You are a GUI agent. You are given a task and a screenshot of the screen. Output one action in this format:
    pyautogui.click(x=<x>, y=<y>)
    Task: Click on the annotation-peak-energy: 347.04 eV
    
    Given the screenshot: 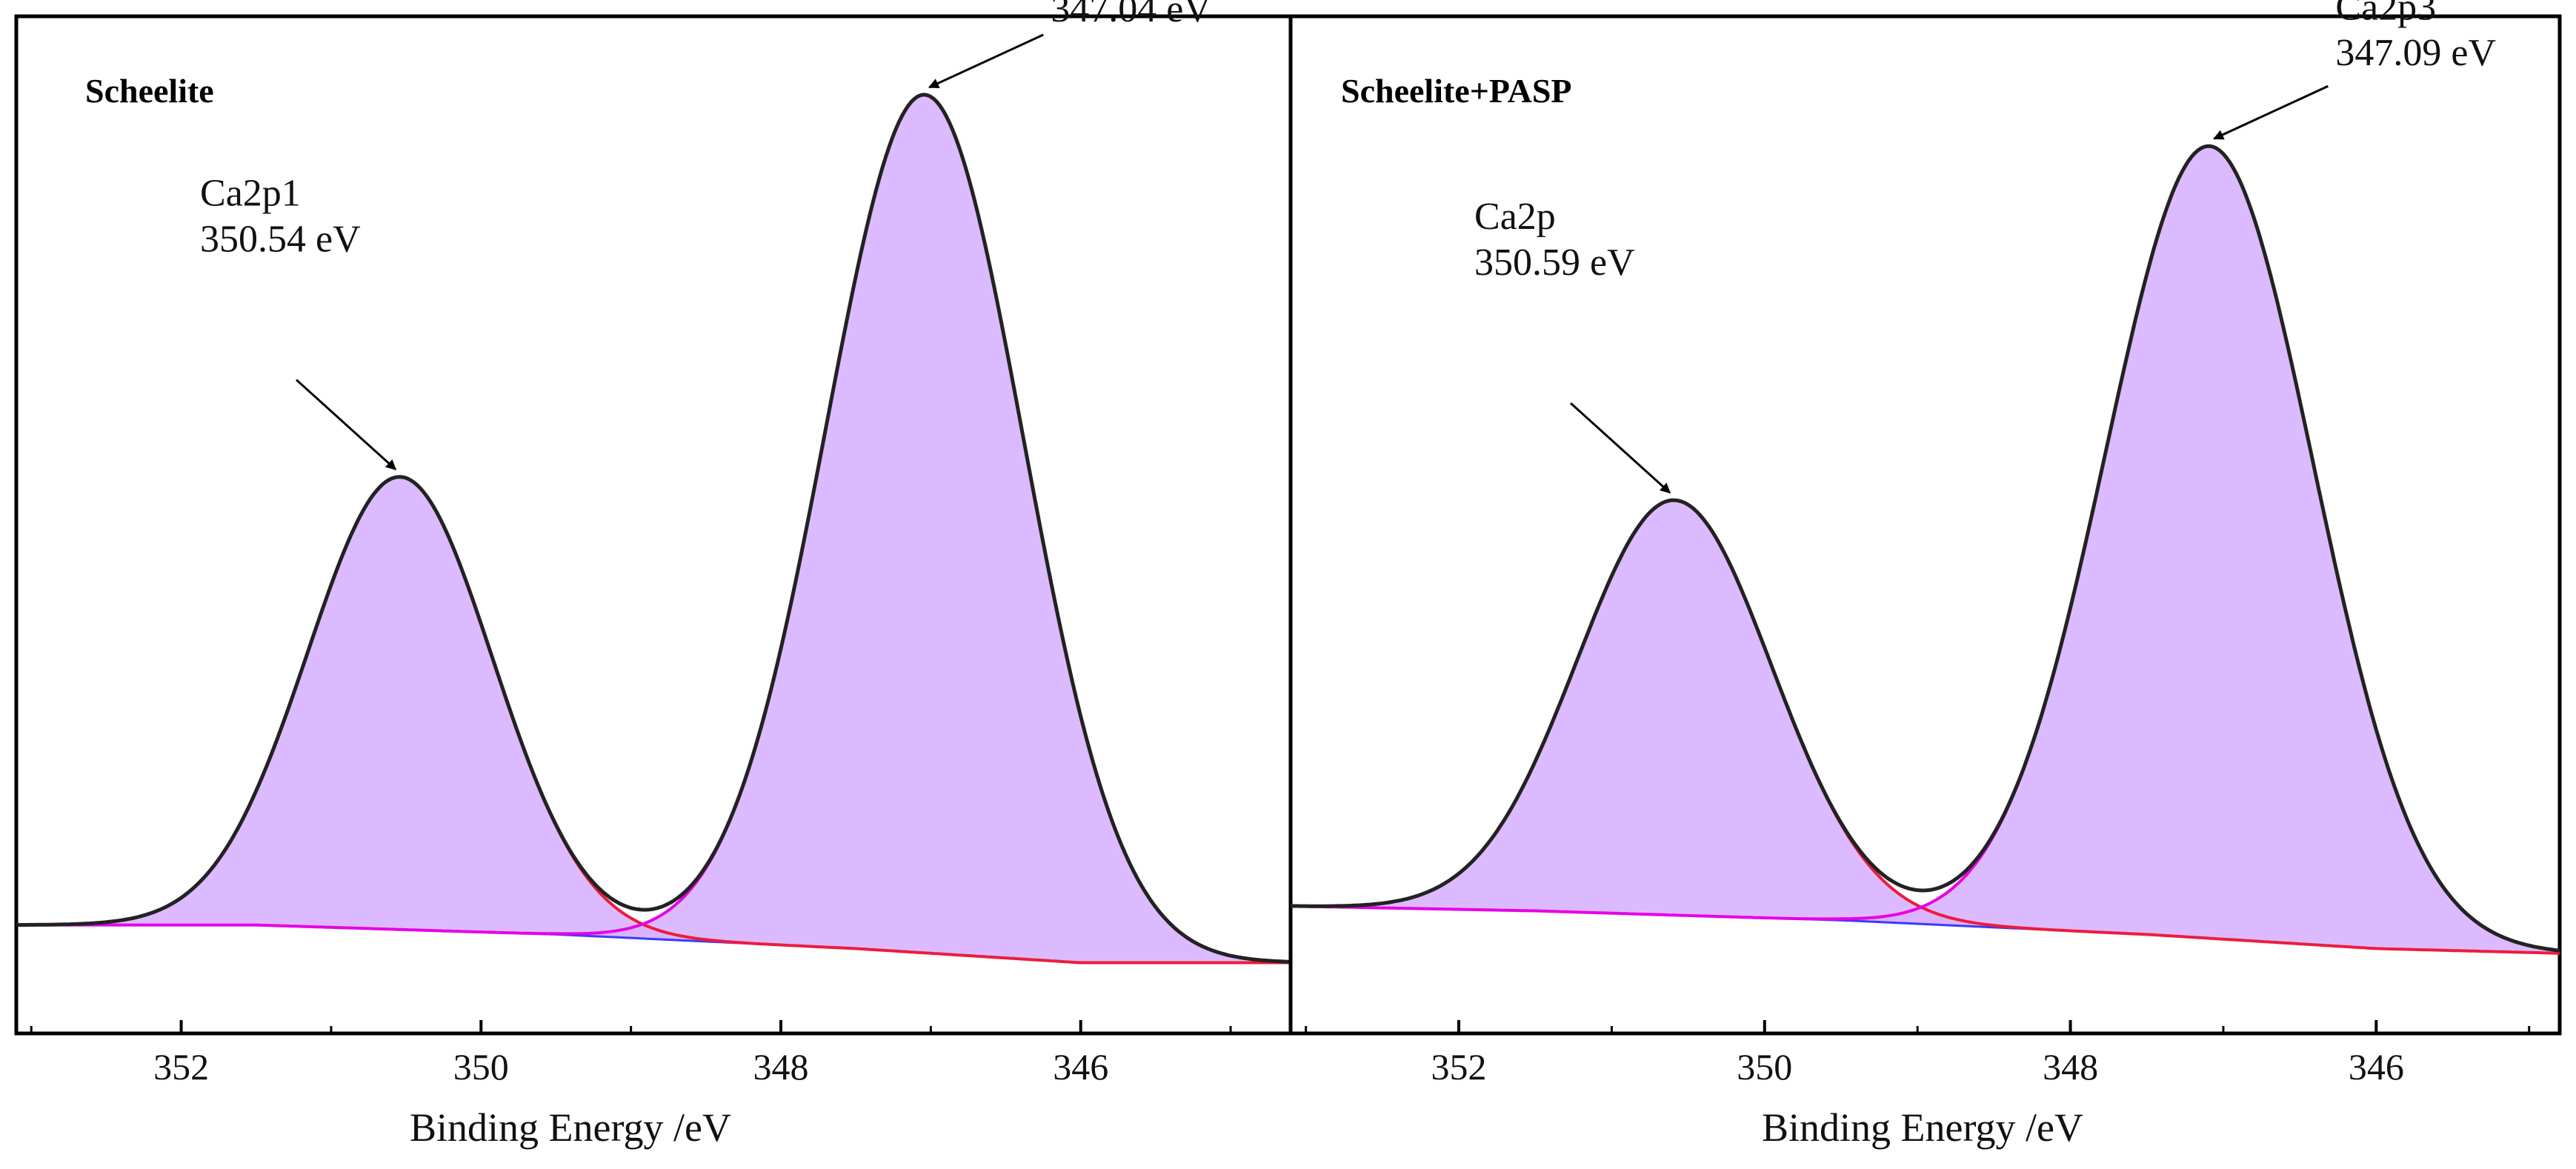 What is the action you would take?
    pyautogui.click(x=1131, y=15)
    